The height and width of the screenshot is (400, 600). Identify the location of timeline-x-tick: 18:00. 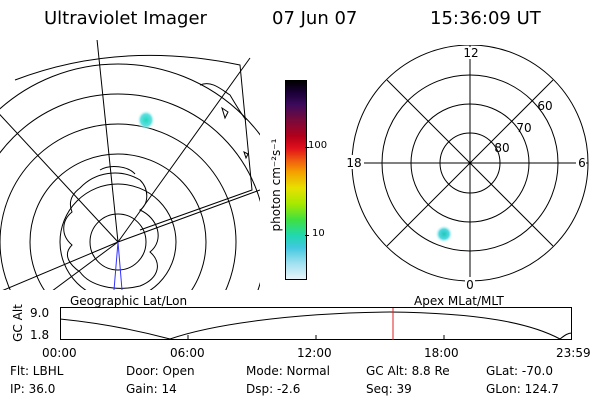
(441, 353).